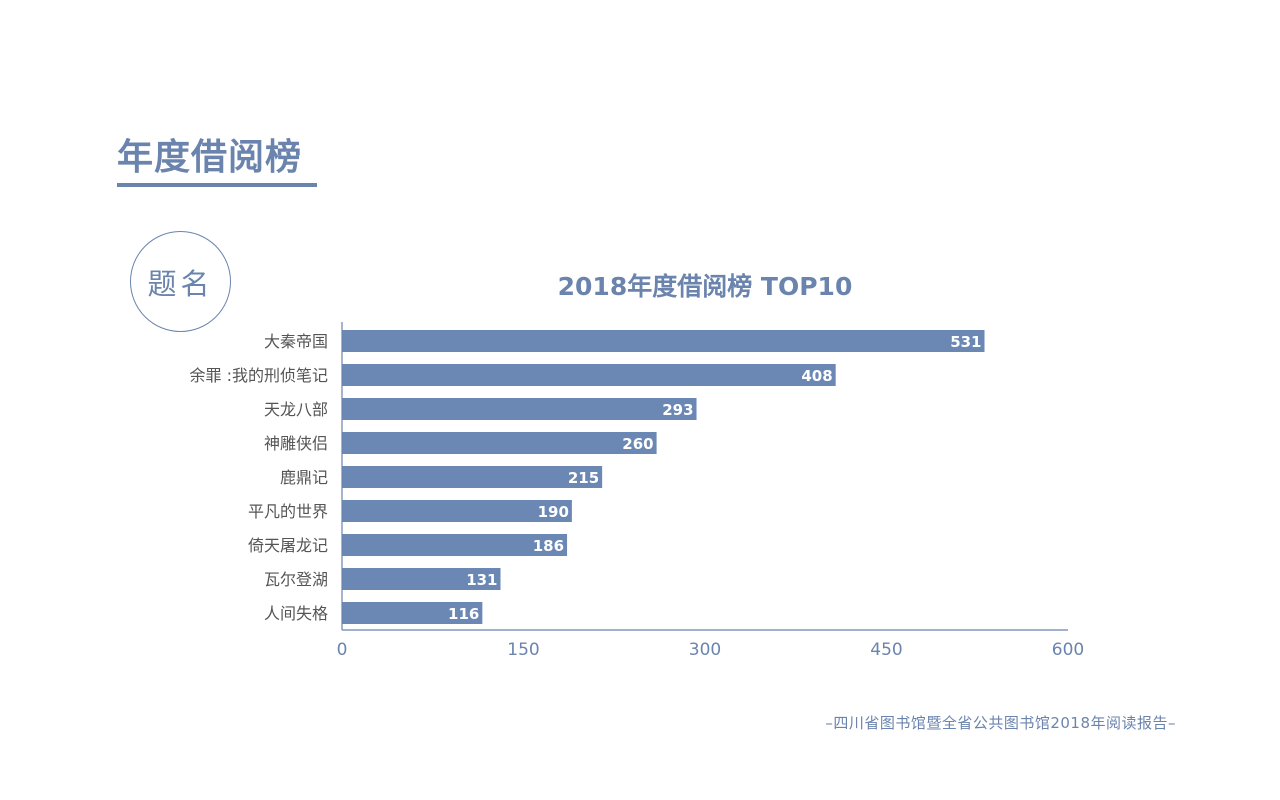 This screenshot has height=800, width=1280. I want to click on category-label: 人间失格, so click(296, 613).